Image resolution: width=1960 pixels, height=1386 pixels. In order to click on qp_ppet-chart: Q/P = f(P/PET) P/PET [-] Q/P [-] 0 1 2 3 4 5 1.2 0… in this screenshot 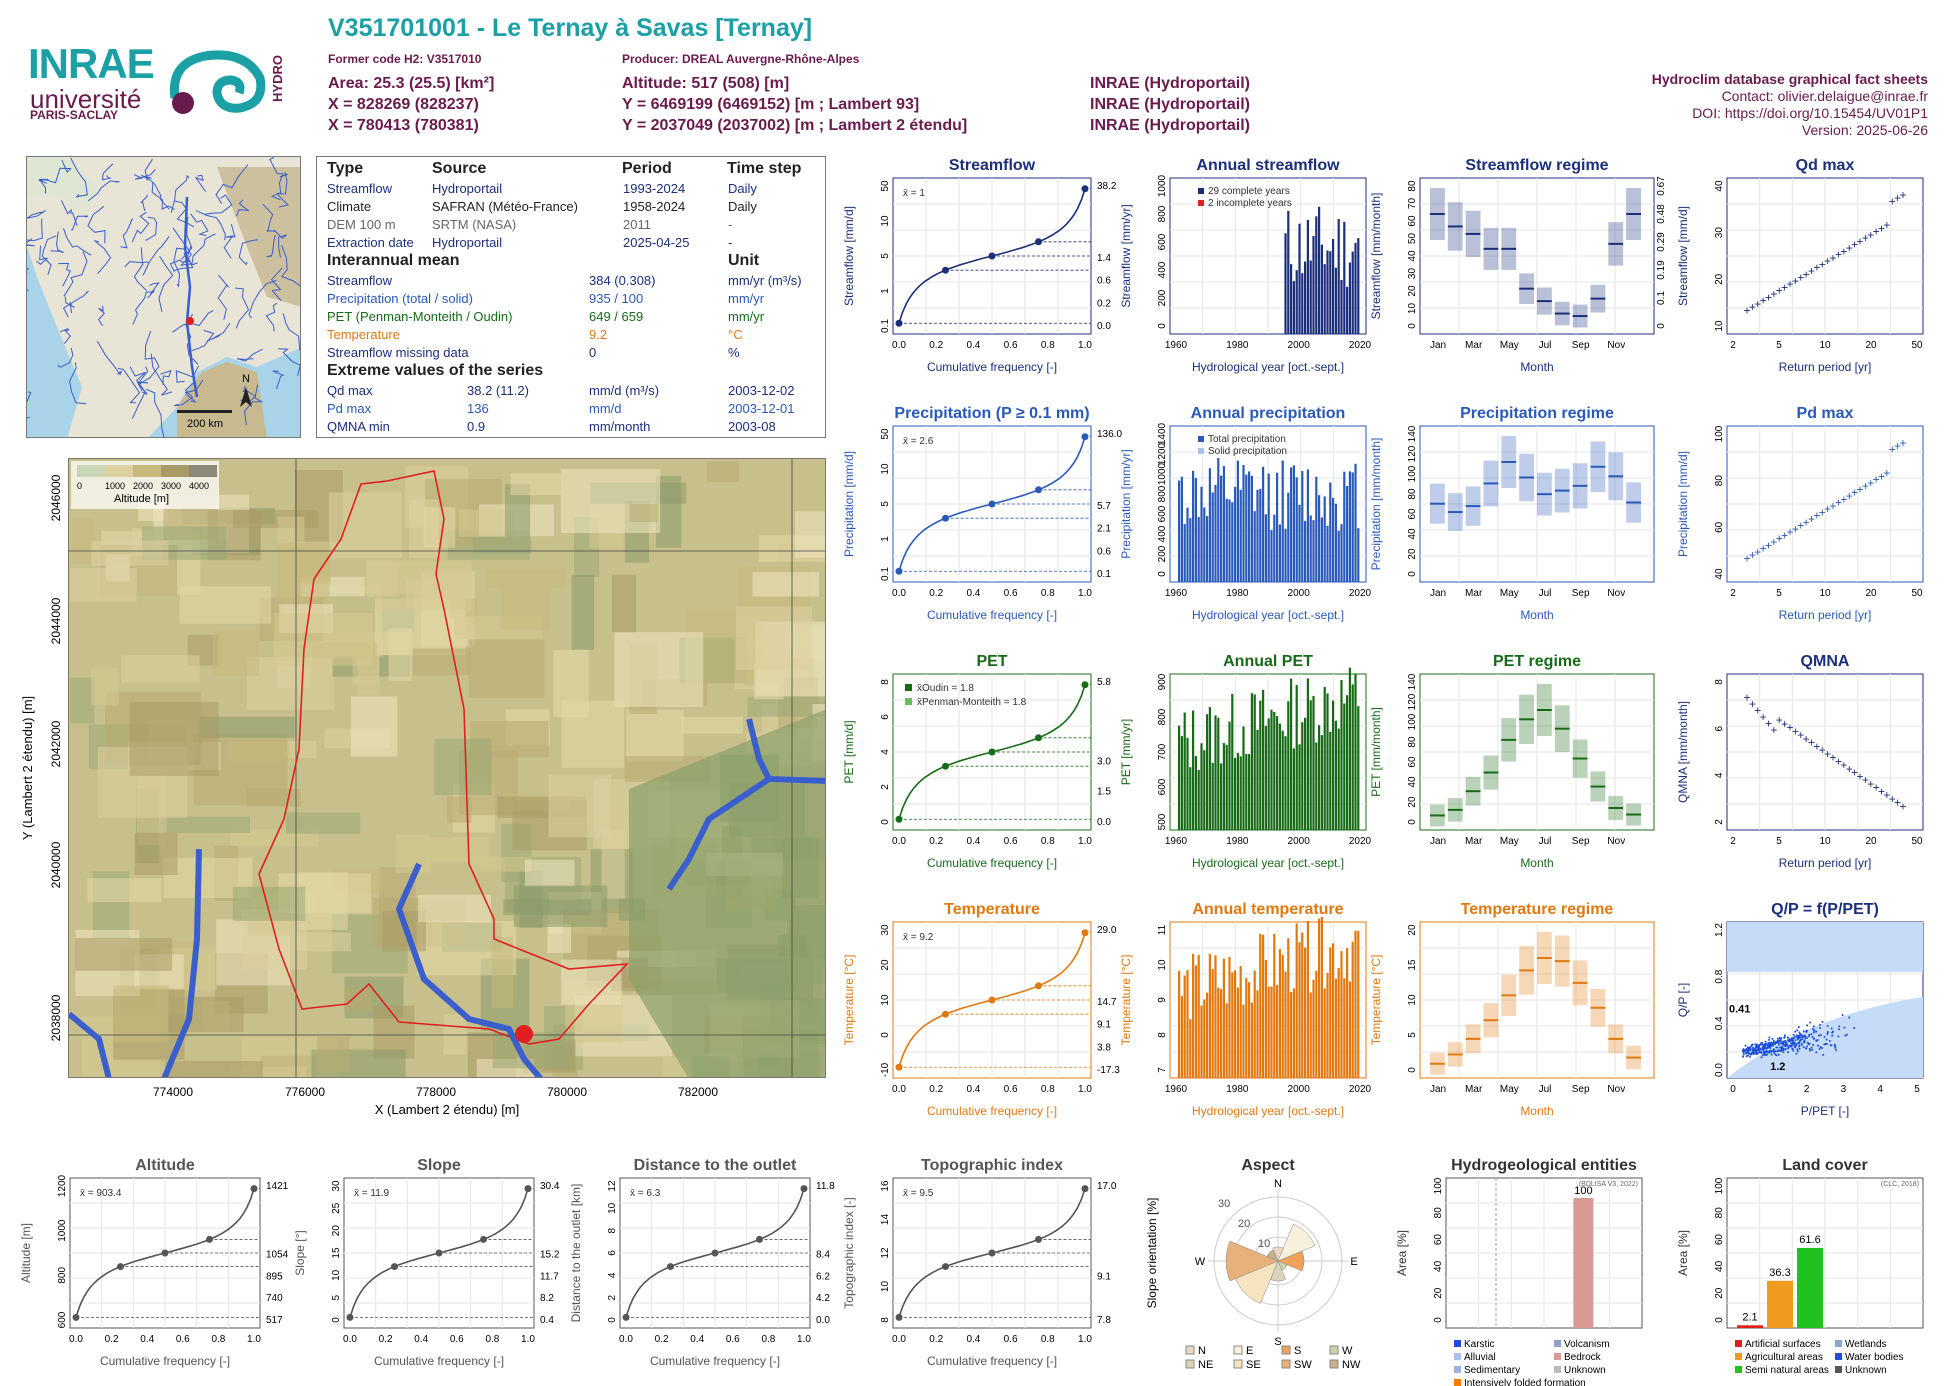, I will do `click(1800, 1009)`.